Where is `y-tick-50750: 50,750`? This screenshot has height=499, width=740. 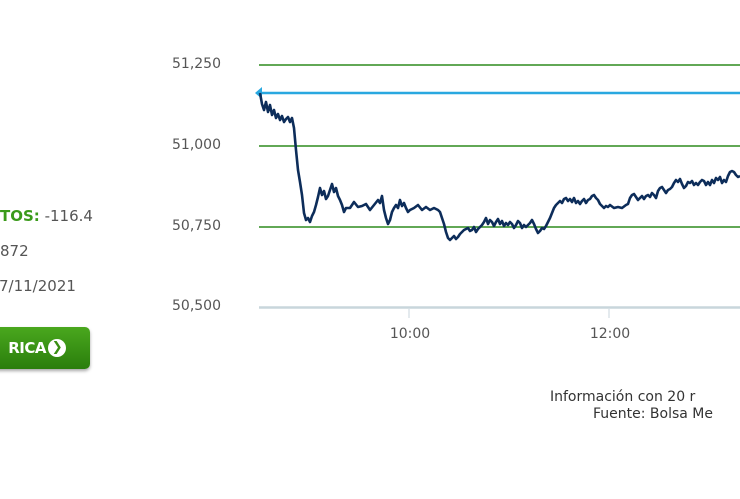
y-tick-50750: 50,750 is located at coordinates (196, 226).